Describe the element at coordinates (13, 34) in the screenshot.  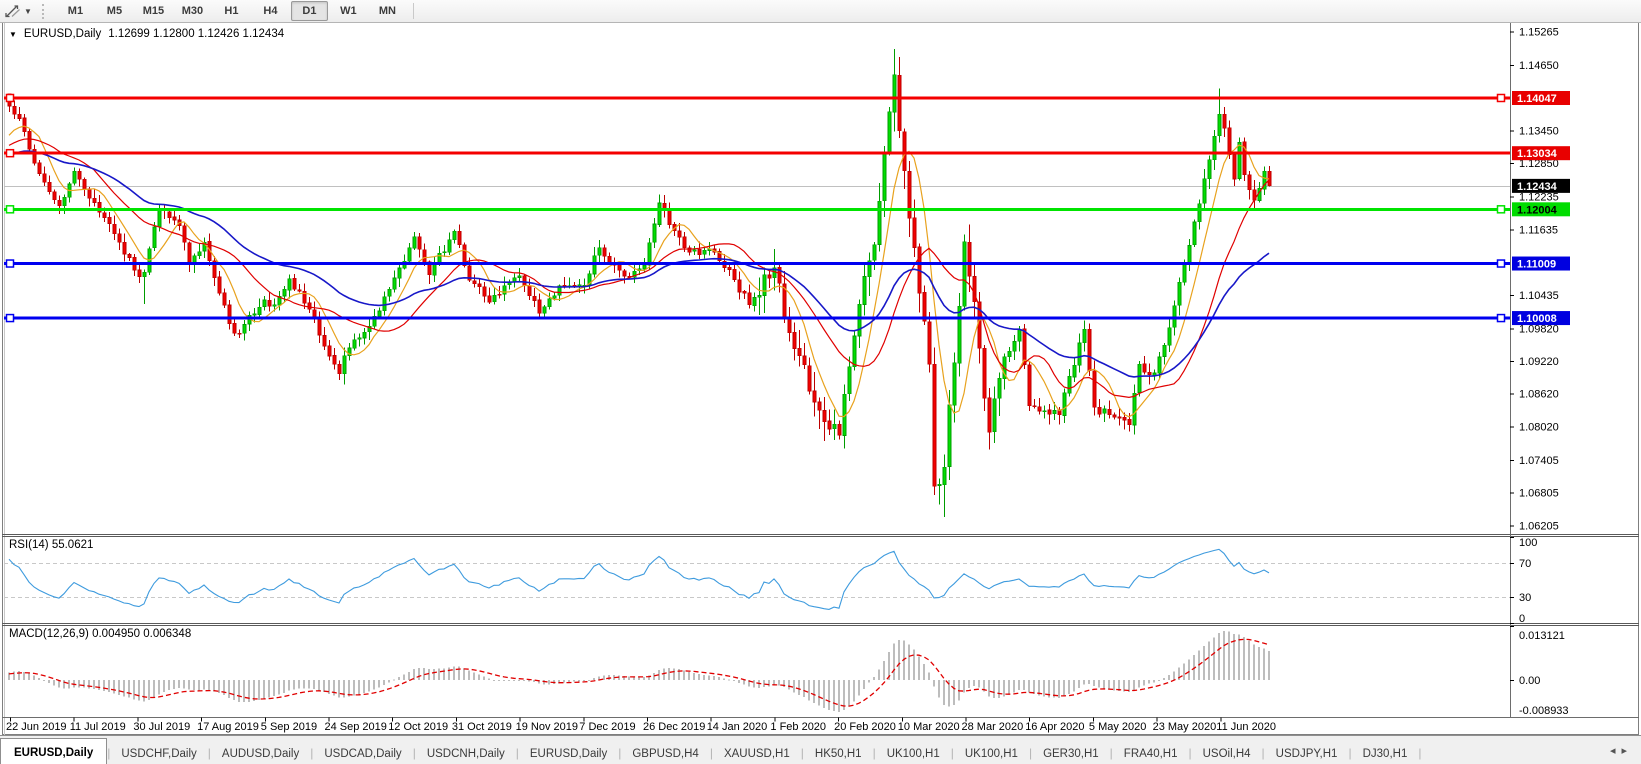
I see `symbol-dropdown-icon: ▼` at that location.